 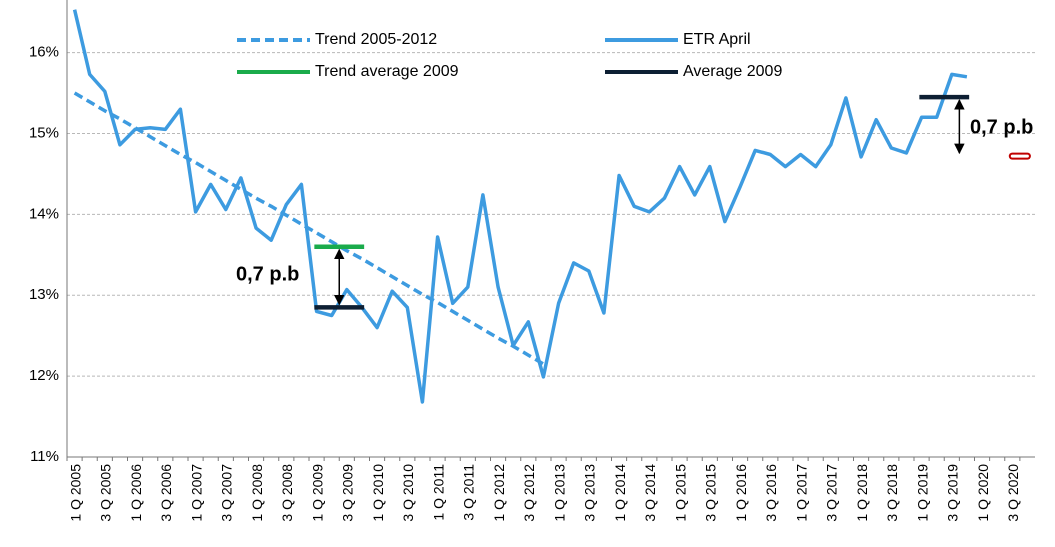 What do you see at coordinates (75, 493) in the screenshot?
I see `x-tick-label: 1 Q 2005` at bounding box center [75, 493].